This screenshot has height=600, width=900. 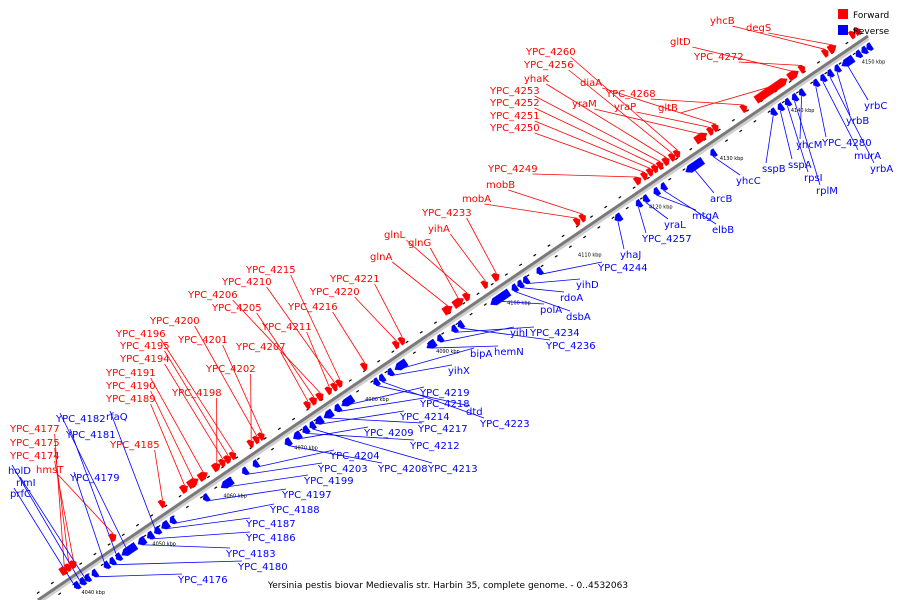 What do you see at coordinates (622, 268) in the screenshot?
I see `label-ypc-4244: YPC_4244` at bounding box center [622, 268].